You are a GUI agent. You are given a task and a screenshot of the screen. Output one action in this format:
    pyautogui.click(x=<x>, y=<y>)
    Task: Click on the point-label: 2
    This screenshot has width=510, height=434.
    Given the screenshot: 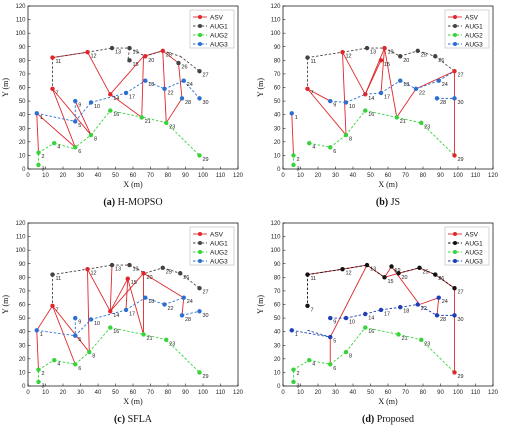 What is the action you would take?
    pyautogui.click(x=43, y=157)
    